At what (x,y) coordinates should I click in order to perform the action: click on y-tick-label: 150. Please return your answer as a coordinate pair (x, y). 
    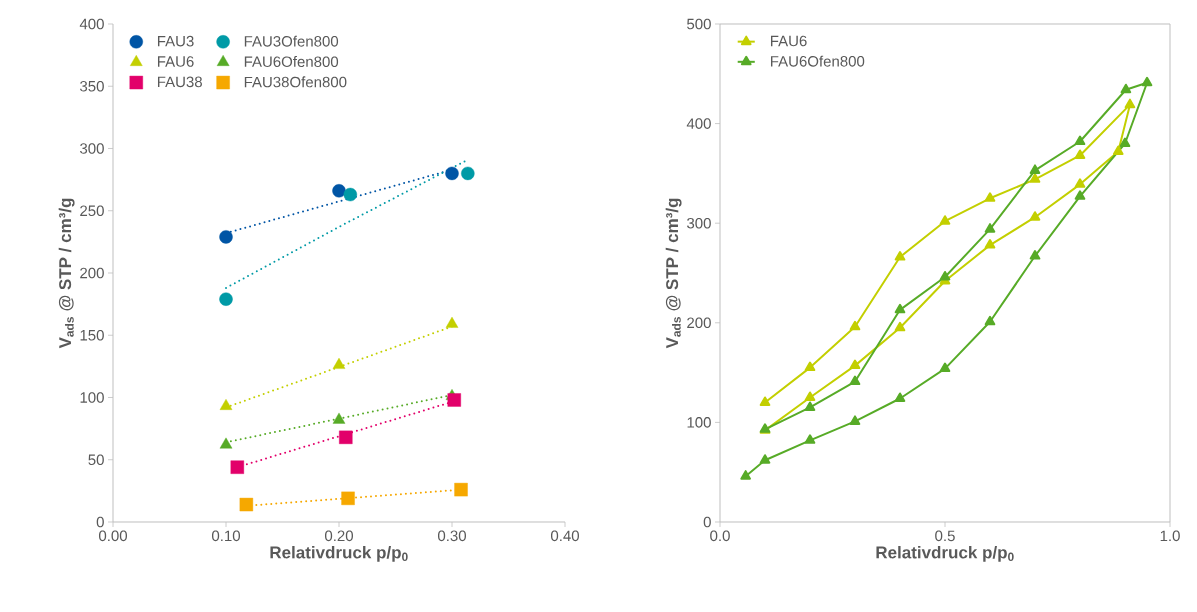
    Looking at the image, I should click on (92, 335).